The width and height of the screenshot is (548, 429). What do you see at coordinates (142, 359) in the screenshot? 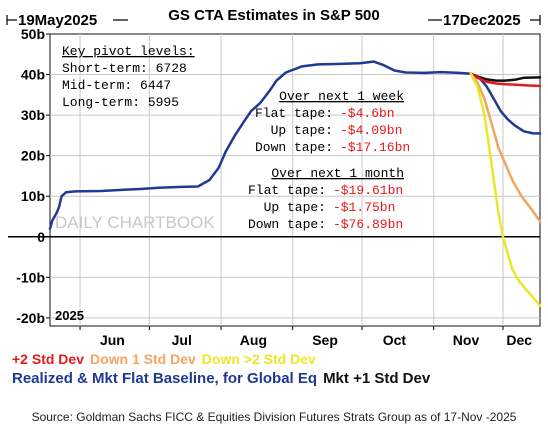
I see `legend-item-1: Down 1 Std Dev` at bounding box center [142, 359].